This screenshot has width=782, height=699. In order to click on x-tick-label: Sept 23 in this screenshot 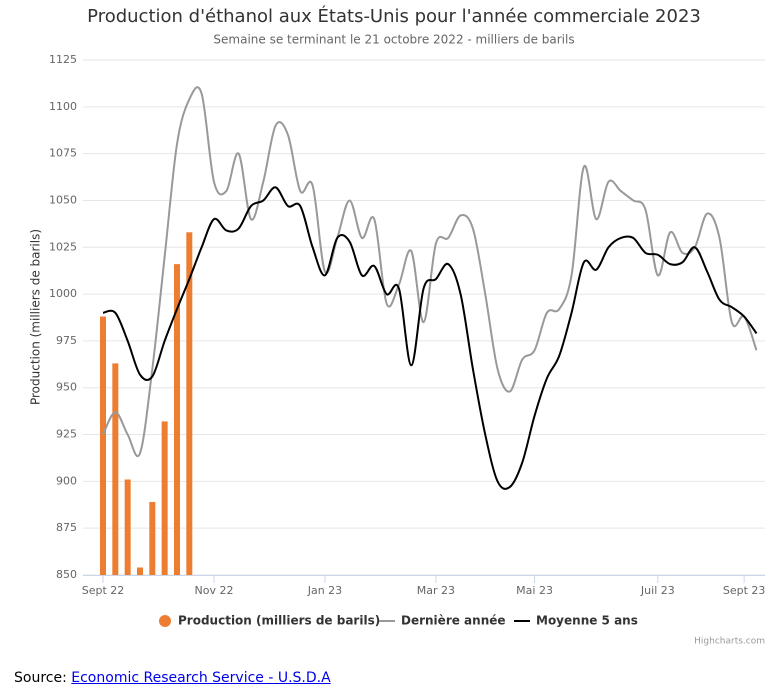, I will do `click(744, 590)`.